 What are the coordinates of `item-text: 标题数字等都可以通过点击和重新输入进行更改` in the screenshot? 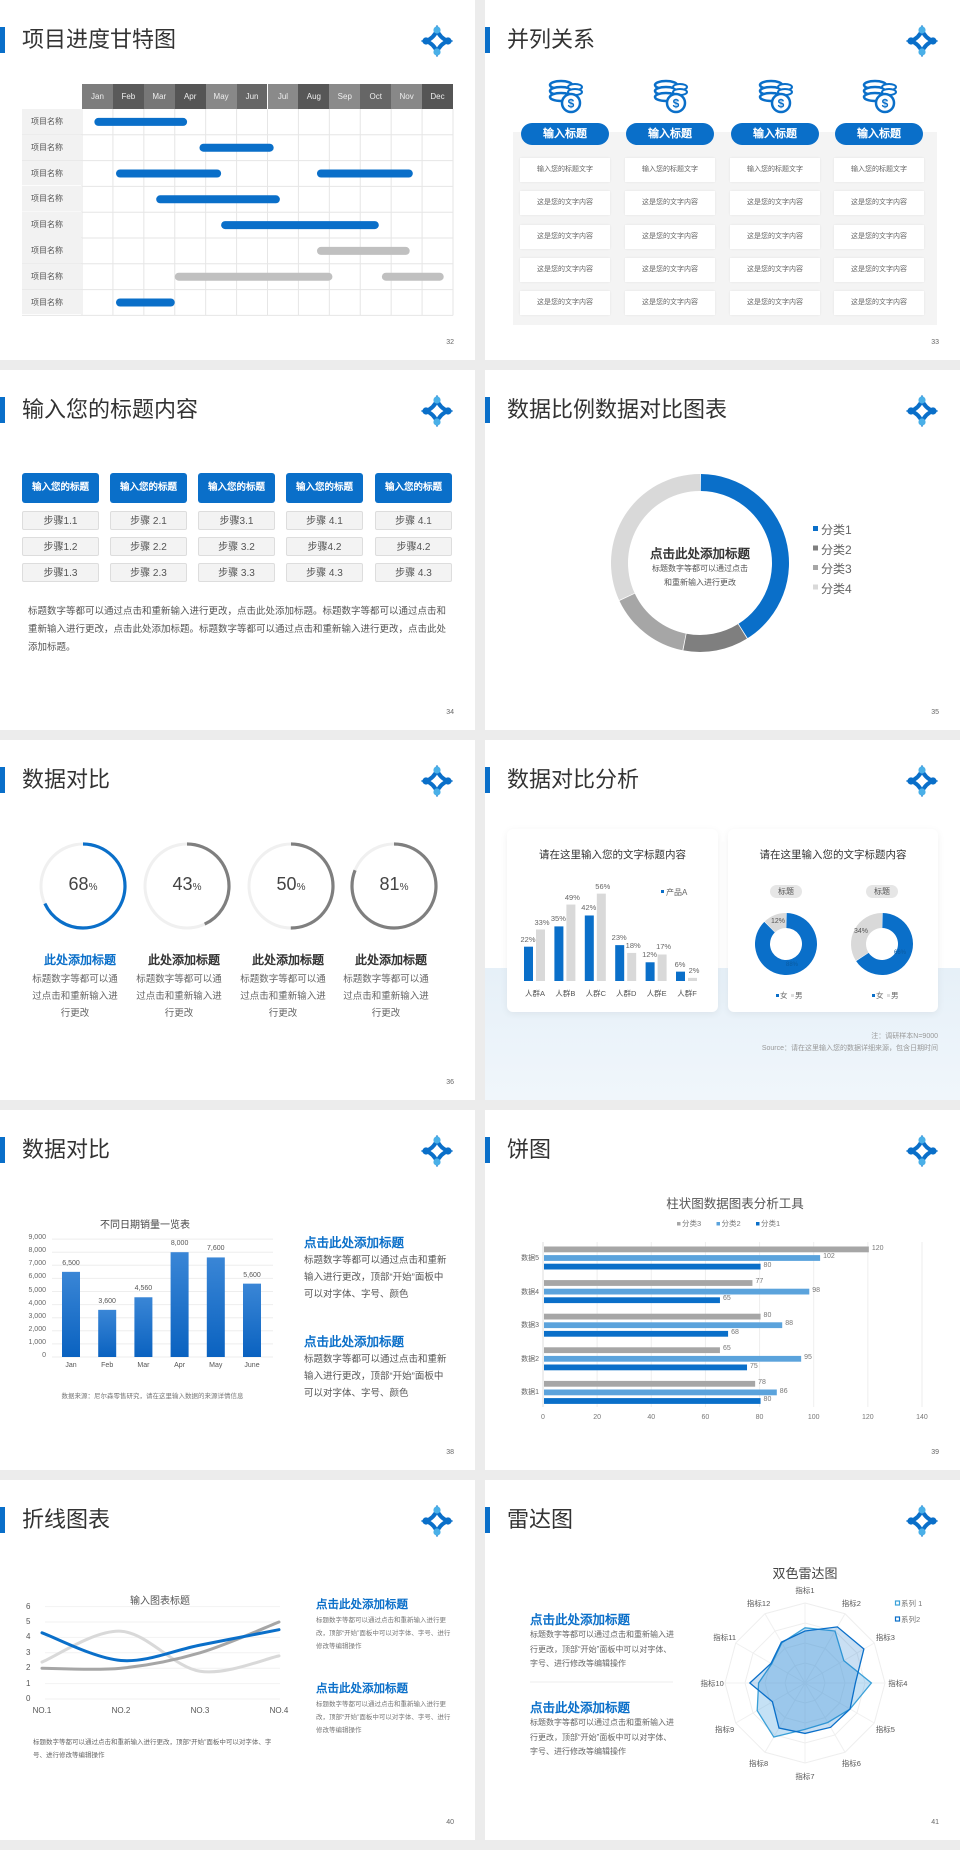 It's located at (386, 996).